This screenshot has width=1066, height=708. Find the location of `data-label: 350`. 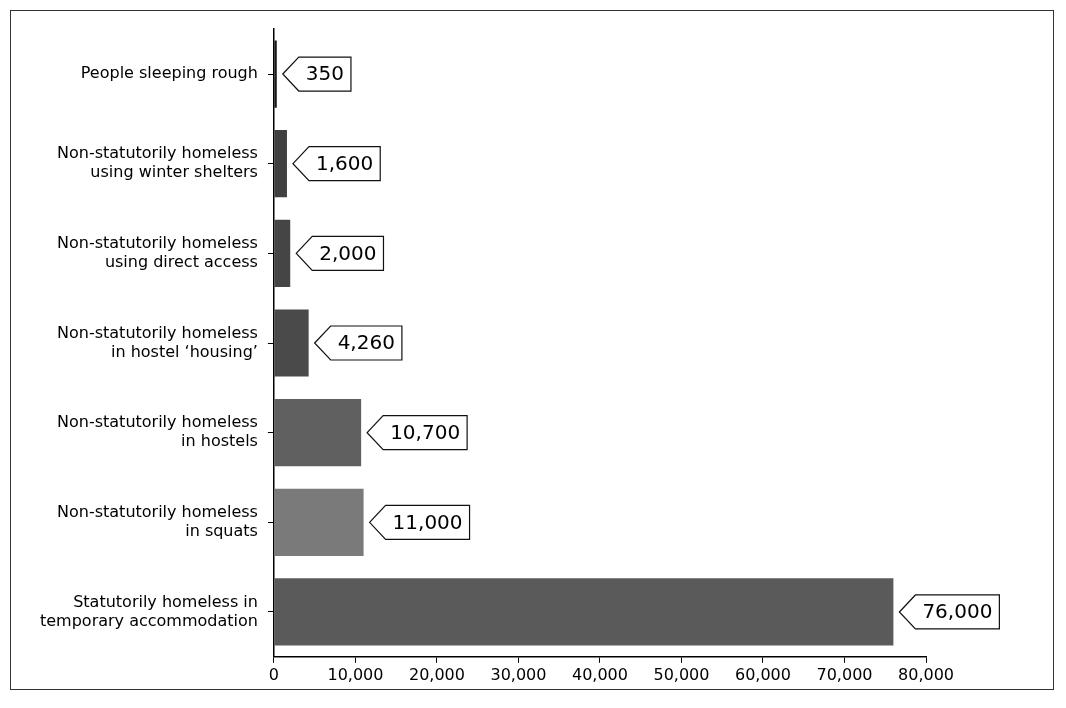

data-label: 350 is located at coordinates (324, 73).